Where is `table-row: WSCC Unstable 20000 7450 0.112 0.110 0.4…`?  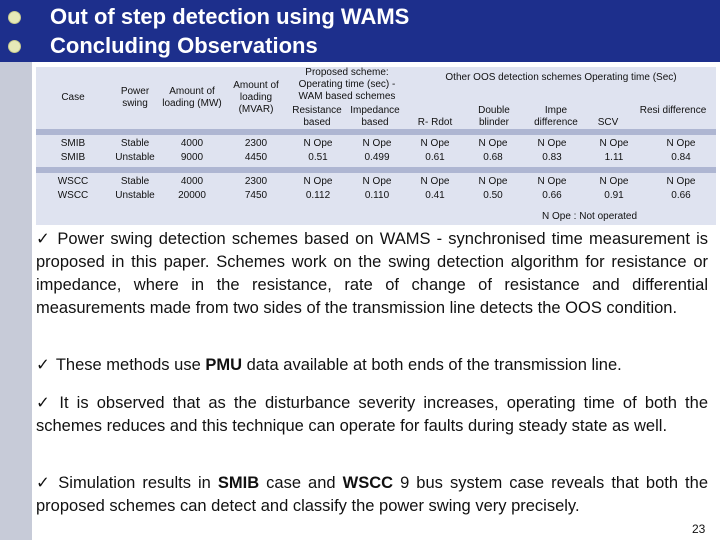 table-row: WSCC Unstable 20000 7450 0.112 0.110 0.4… is located at coordinates (376, 196).